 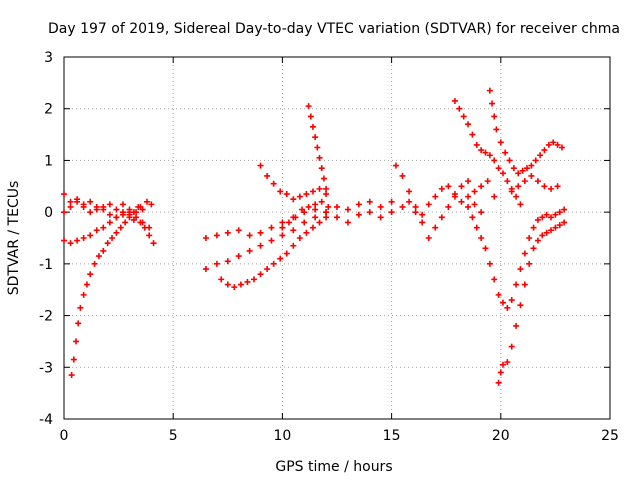 I want to click on y-tick-label: 1, so click(x=48, y=161).